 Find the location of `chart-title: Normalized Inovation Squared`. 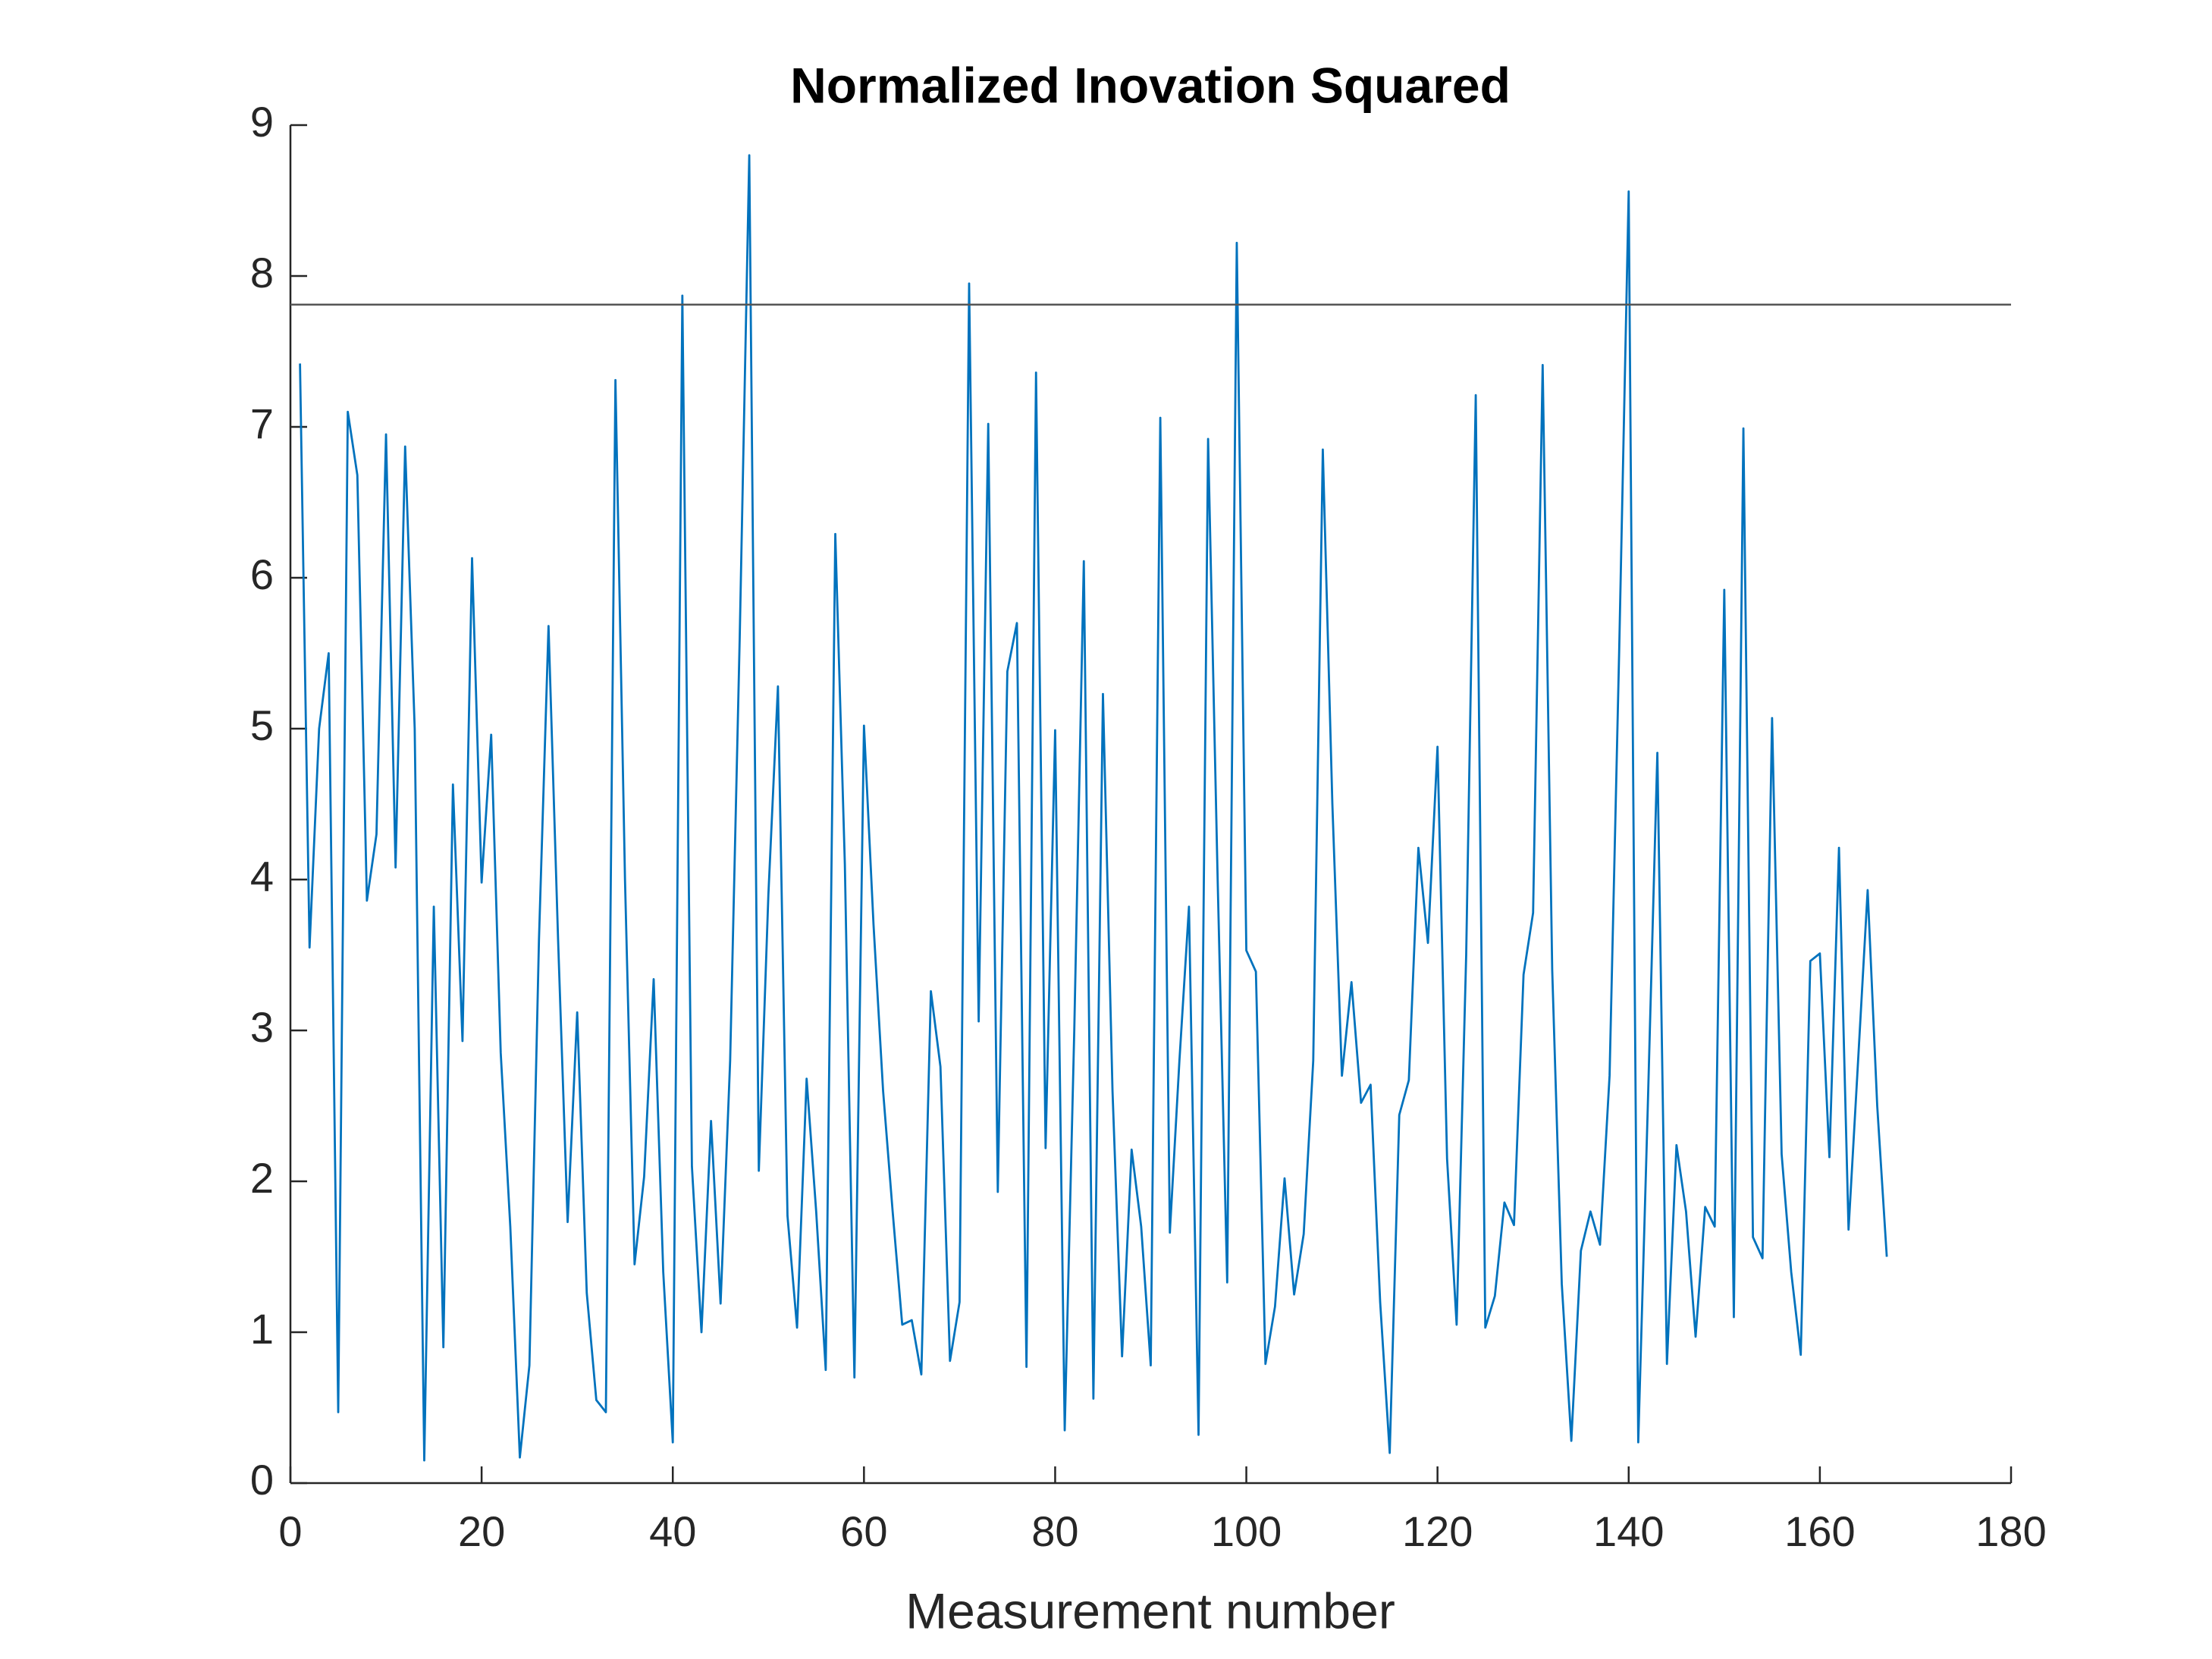

chart-title: Normalized Inovation Squared is located at coordinates (1151, 85).